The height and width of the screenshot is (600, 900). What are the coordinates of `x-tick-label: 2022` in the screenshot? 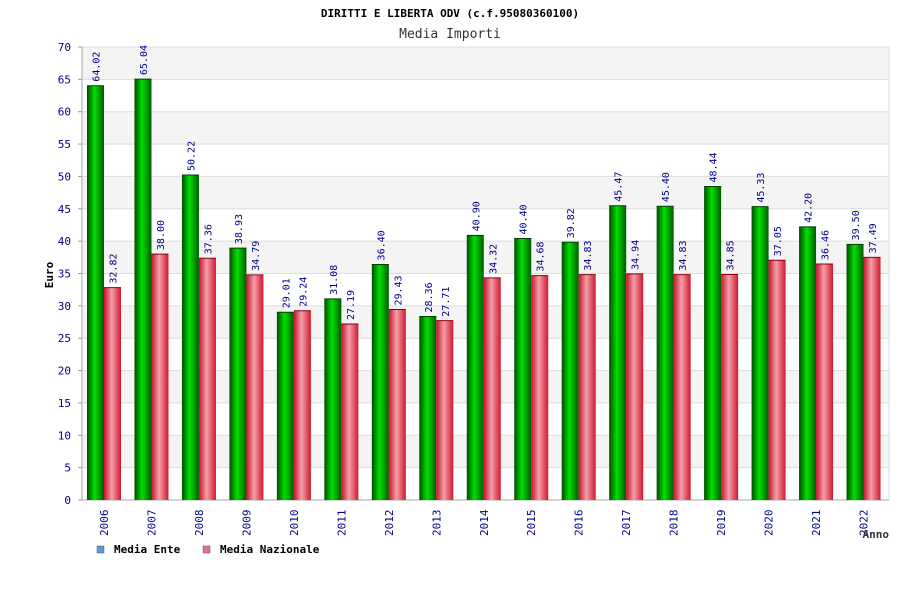 It's located at (864, 523).